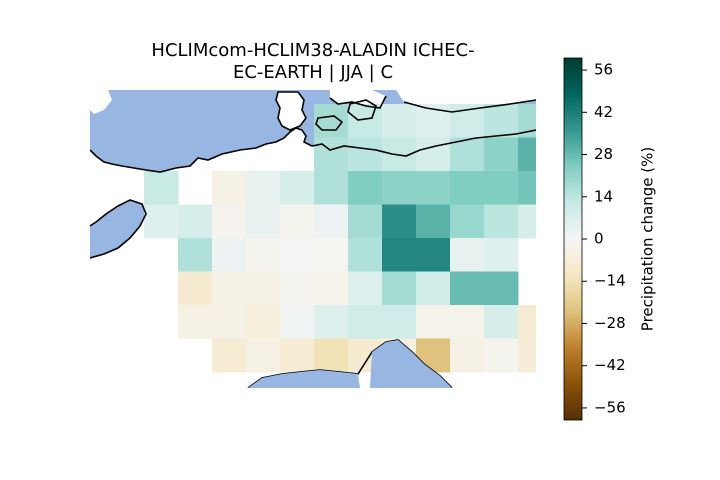 The image size is (720, 480). I want to click on colorbar-ticks: −56 −42 −28 −14 0 14 28 42 56, so click(604, 238).